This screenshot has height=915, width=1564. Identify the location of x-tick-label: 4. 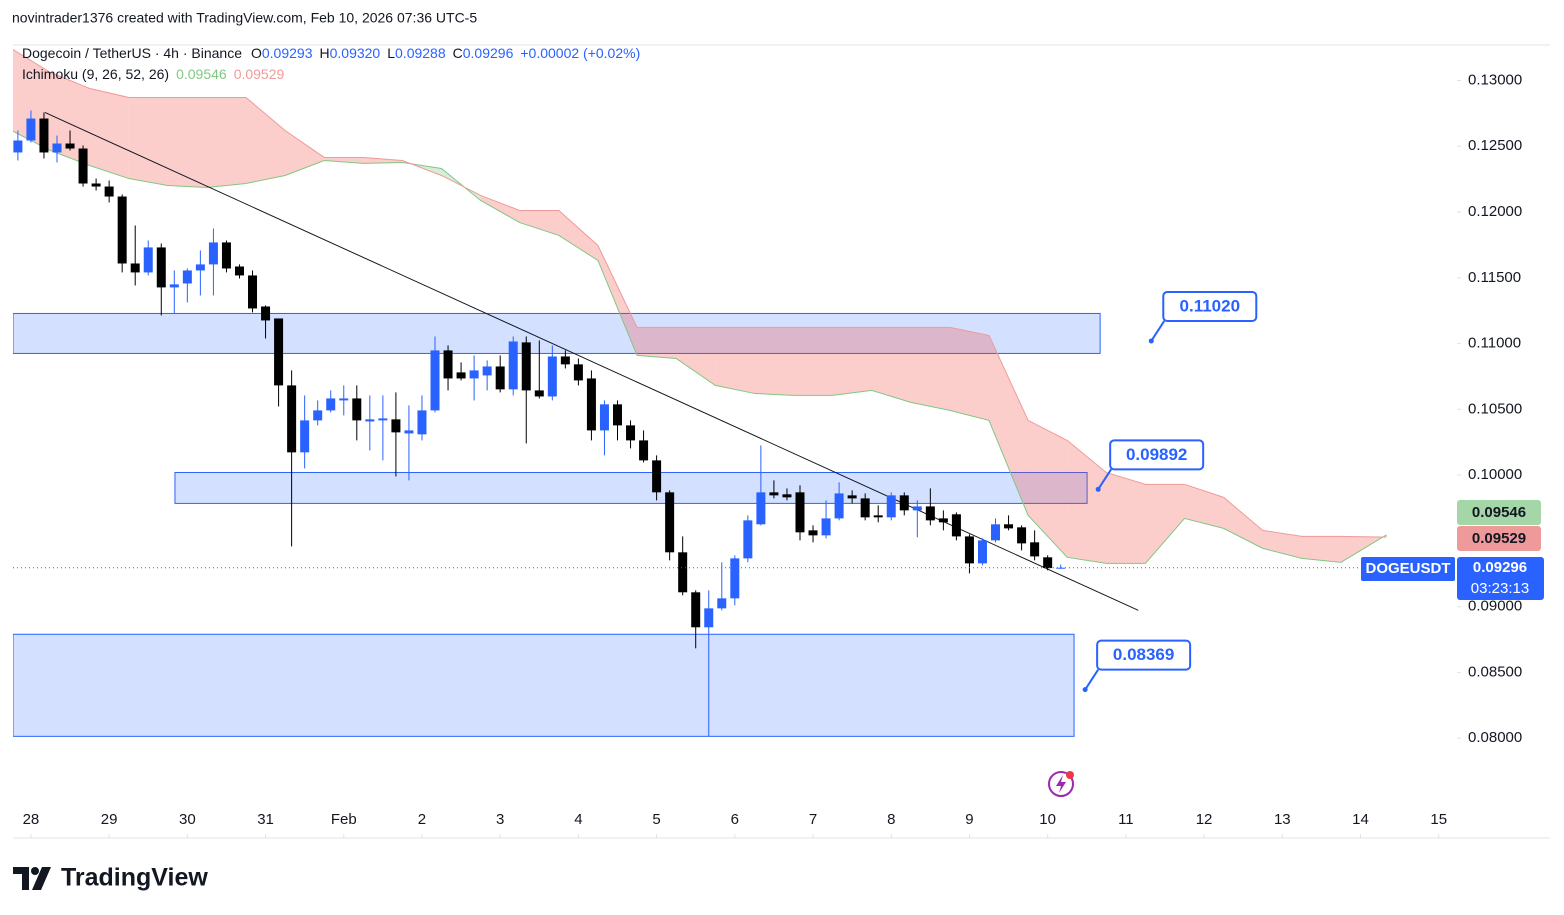
(578, 819).